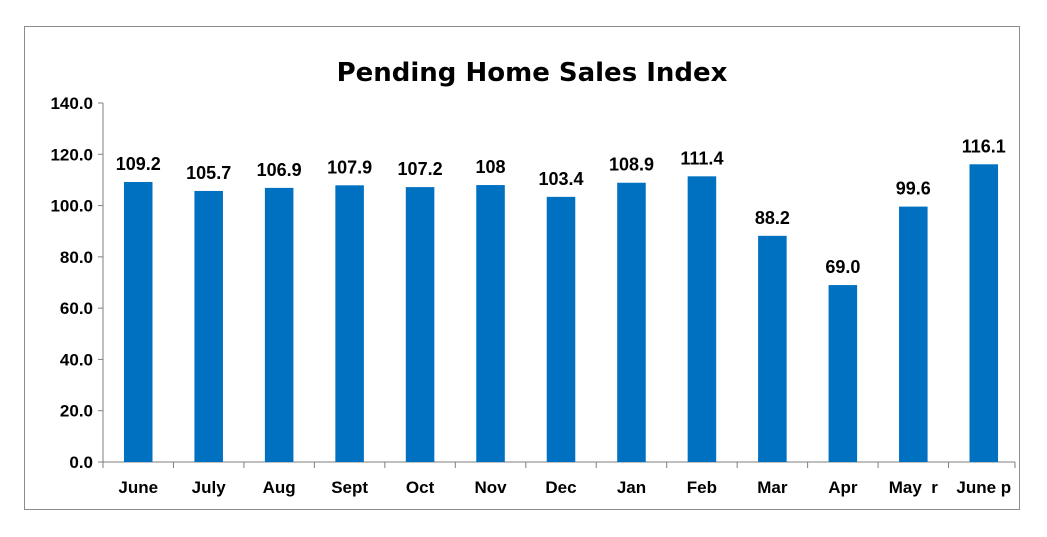 The width and height of the screenshot is (1047, 537). Describe the element at coordinates (420, 487) in the screenshot. I see `x-tick-label: Oct` at that location.